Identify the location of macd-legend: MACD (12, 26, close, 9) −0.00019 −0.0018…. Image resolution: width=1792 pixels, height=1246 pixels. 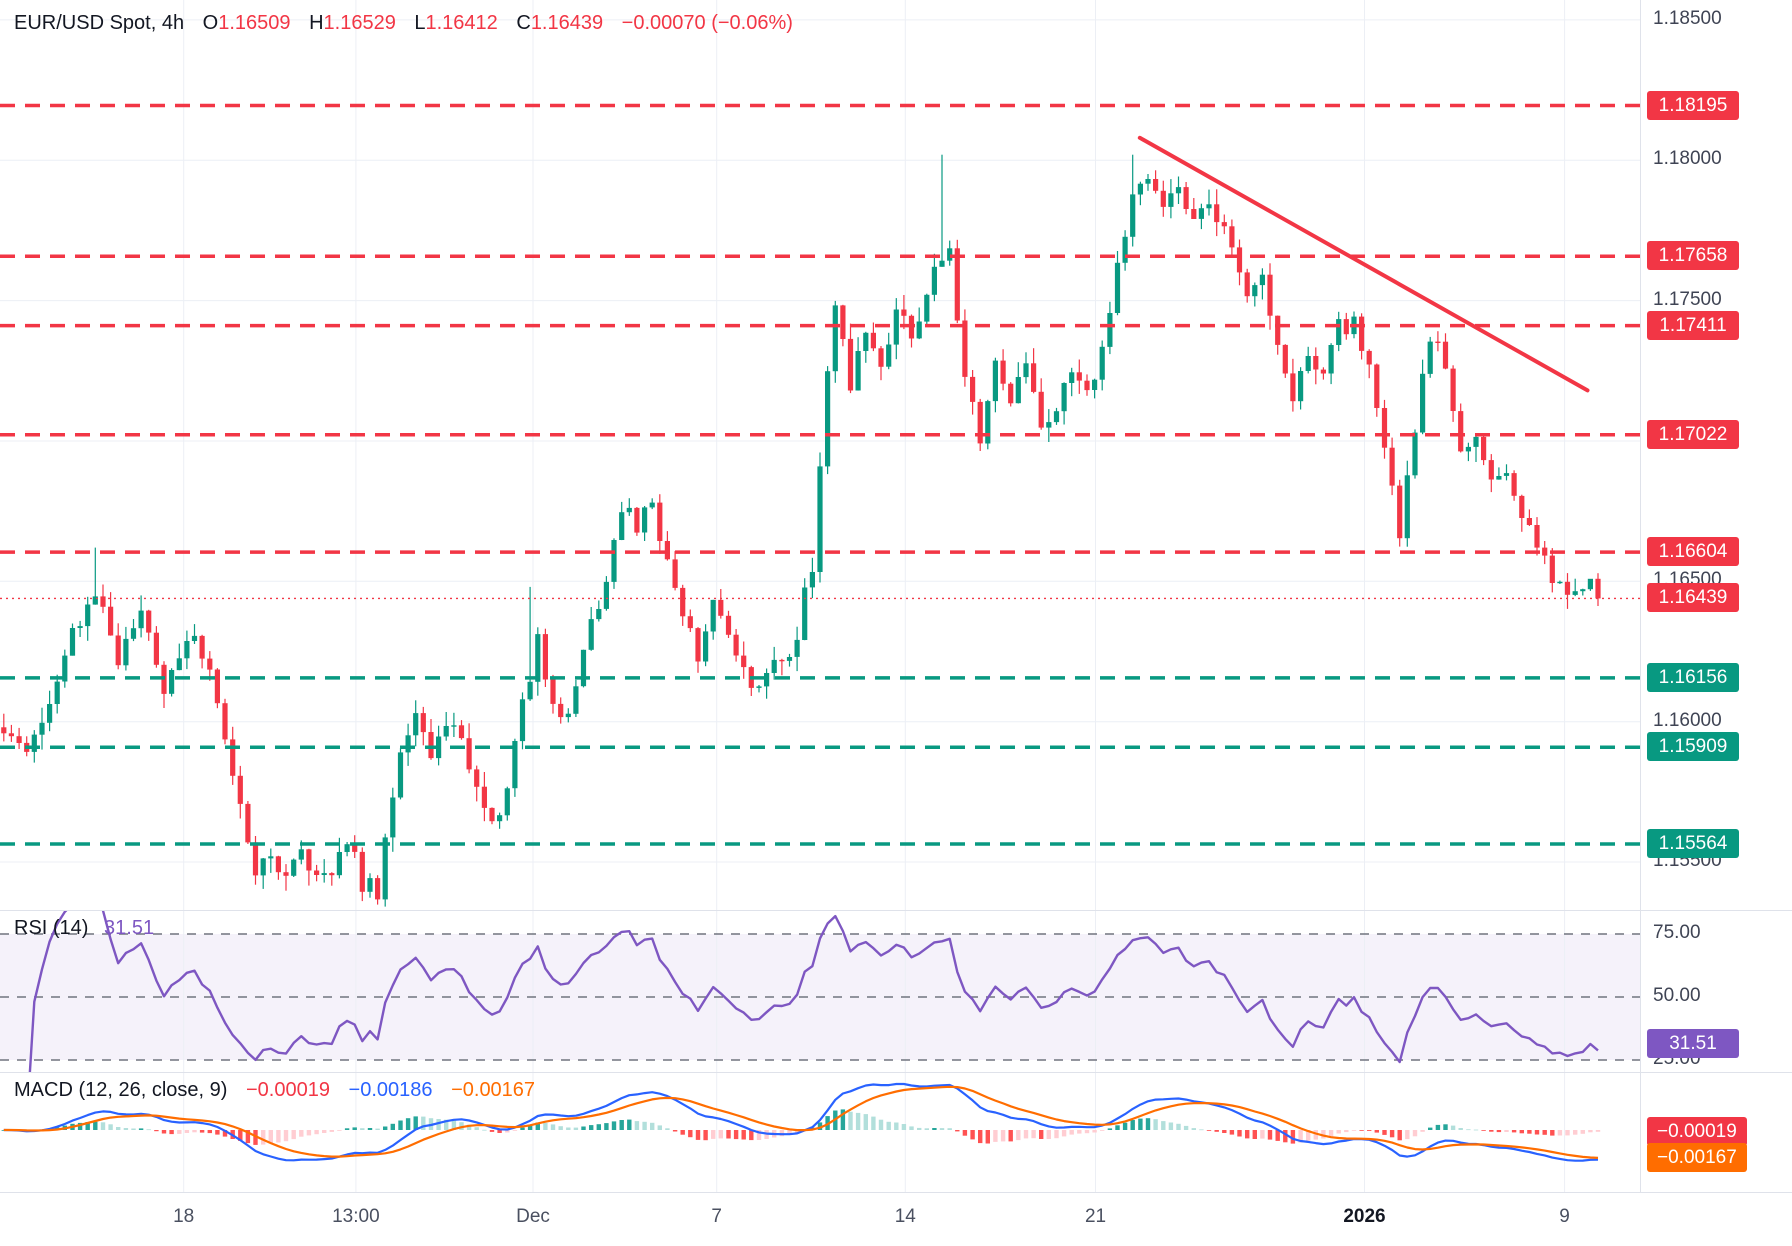
(274, 1090).